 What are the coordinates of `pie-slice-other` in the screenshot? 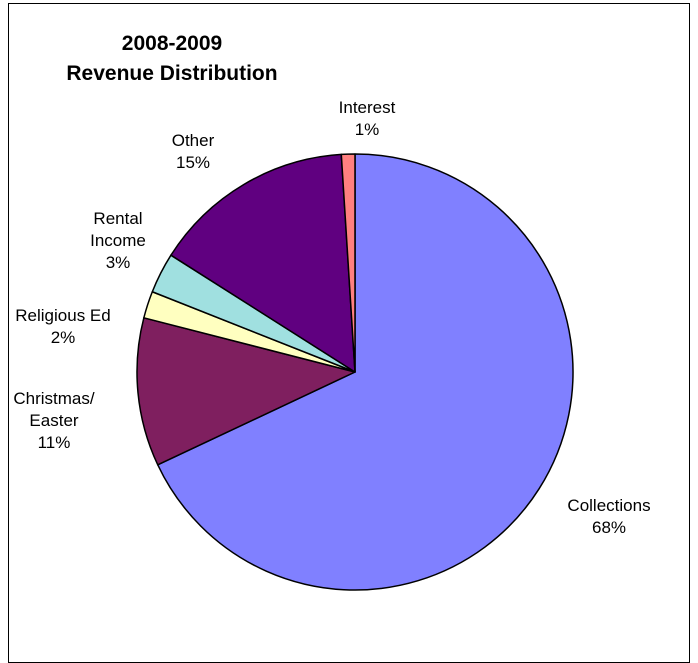 It's located at (263, 263).